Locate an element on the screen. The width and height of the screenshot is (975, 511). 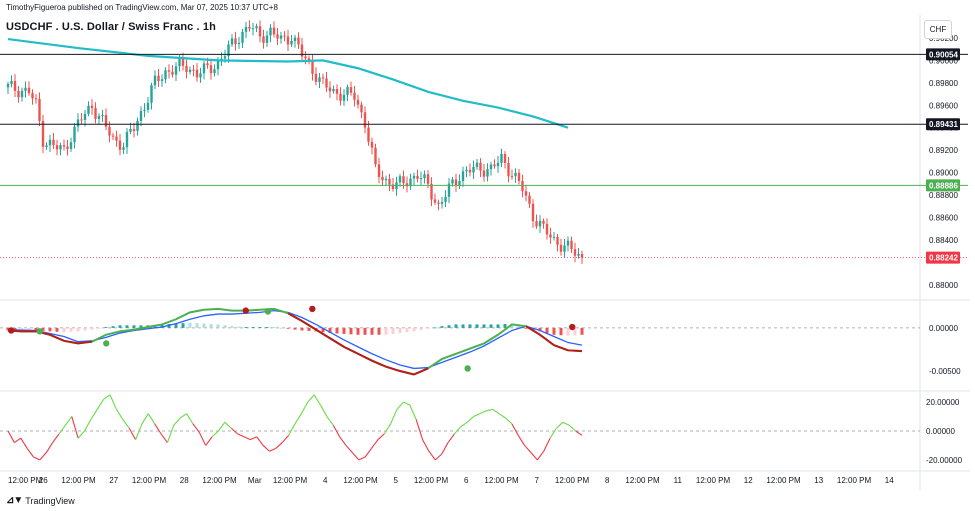
price-tick-label: 0.90000 is located at coordinates (943, 60).